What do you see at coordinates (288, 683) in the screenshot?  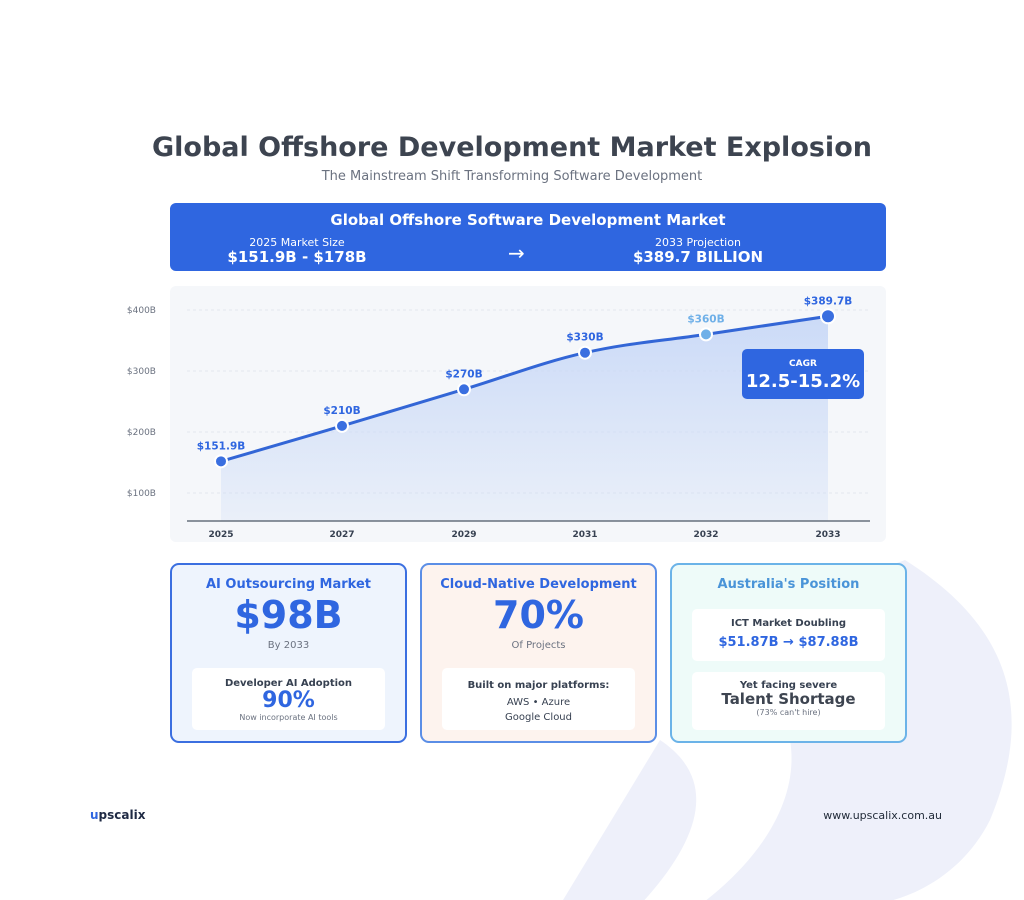 I see `inner-label: Developer AI Adoption` at bounding box center [288, 683].